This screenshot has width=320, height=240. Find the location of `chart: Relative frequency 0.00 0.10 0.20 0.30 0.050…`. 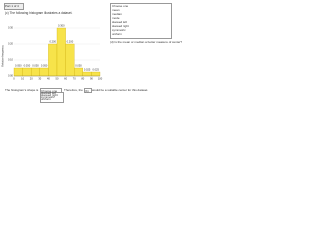

chart: Relative frequency 0.00 0.10 0.20 0.30 0.050… is located at coordinates (52, 52).